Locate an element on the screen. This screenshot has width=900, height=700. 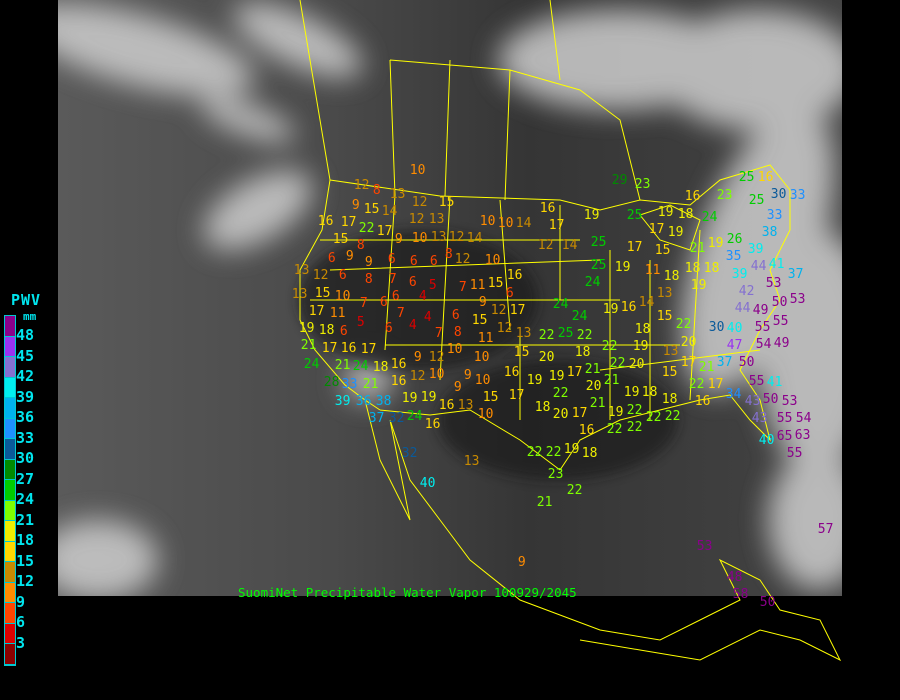
station-pwv-value: 65 is located at coordinates (785, 436).